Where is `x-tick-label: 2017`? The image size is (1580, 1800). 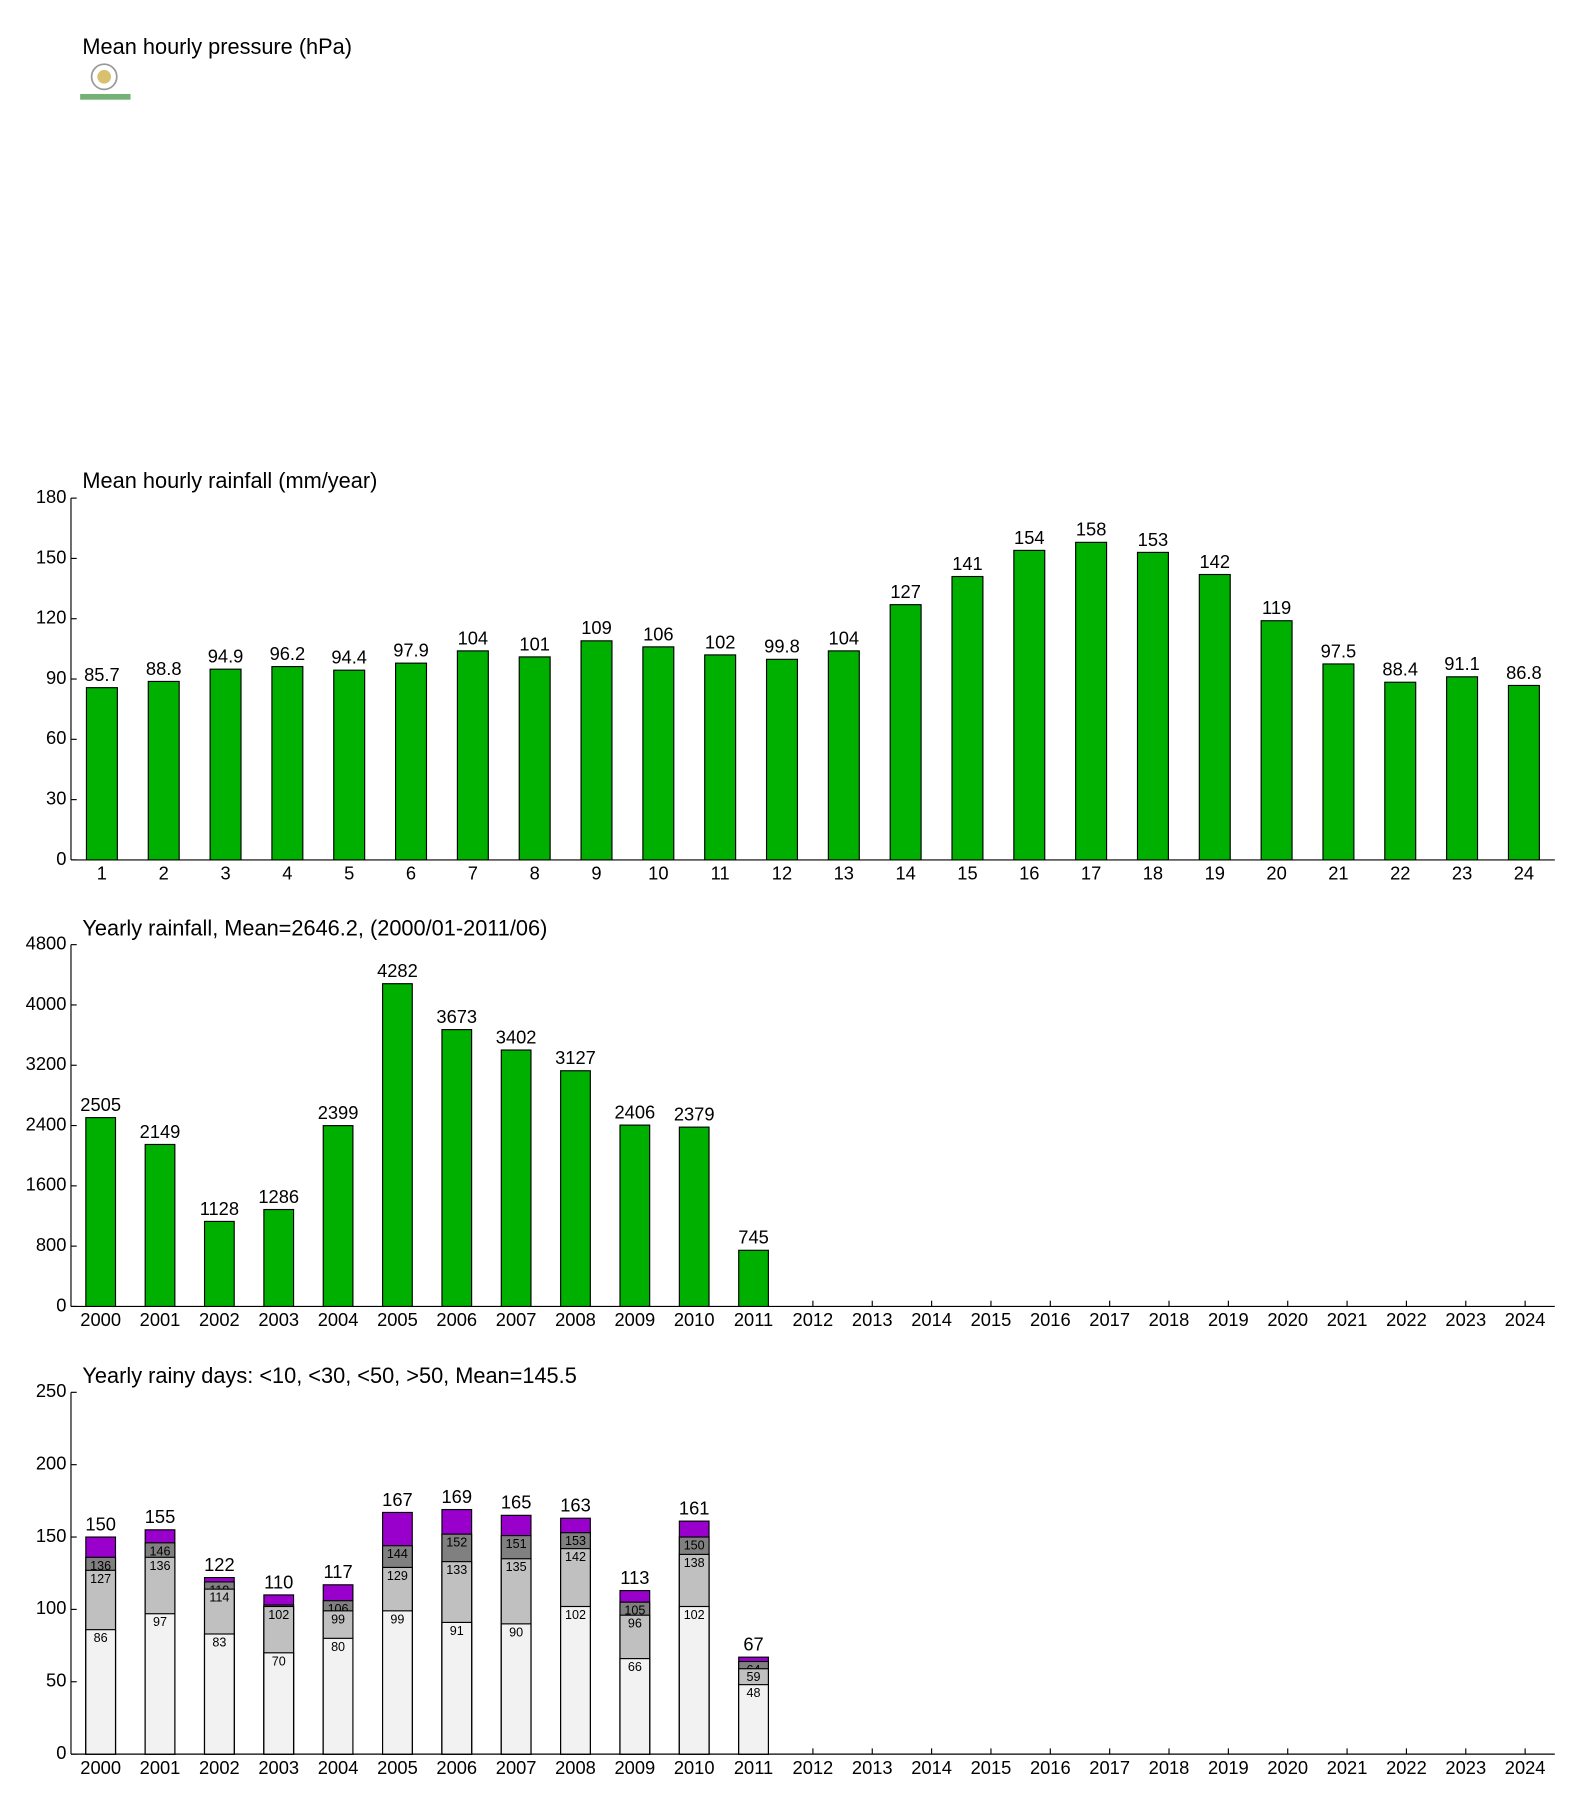 x-tick-label: 2017 is located at coordinates (1109, 1319).